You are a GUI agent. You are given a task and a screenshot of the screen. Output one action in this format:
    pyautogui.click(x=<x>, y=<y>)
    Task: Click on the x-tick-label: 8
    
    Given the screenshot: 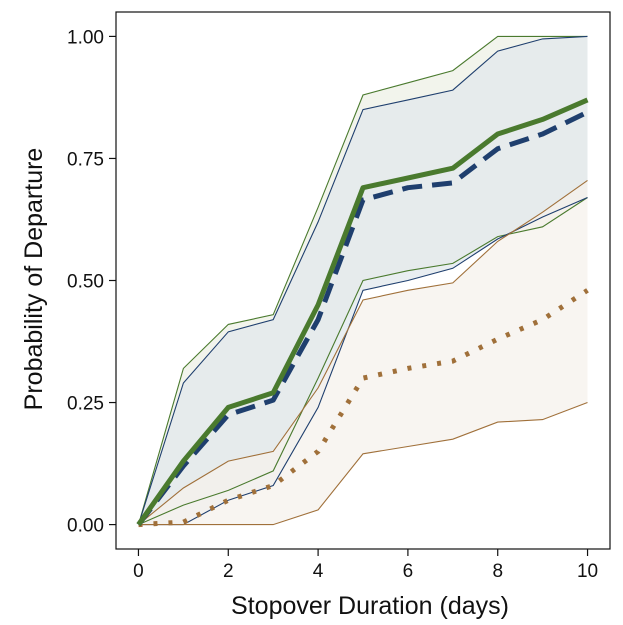 What is the action you would take?
    pyautogui.click(x=497, y=571)
    